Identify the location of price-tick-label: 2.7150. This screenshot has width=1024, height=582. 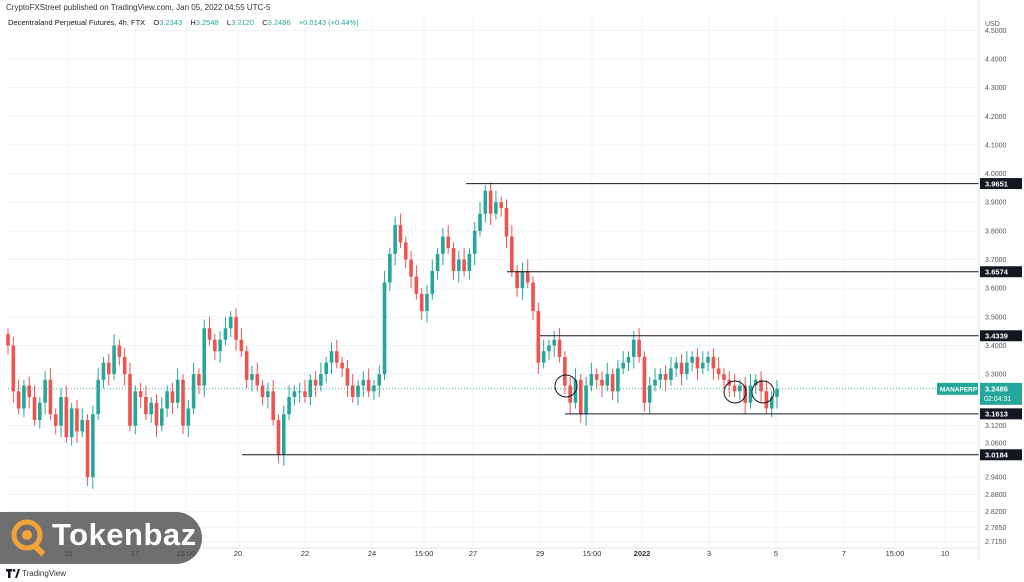
(996, 542).